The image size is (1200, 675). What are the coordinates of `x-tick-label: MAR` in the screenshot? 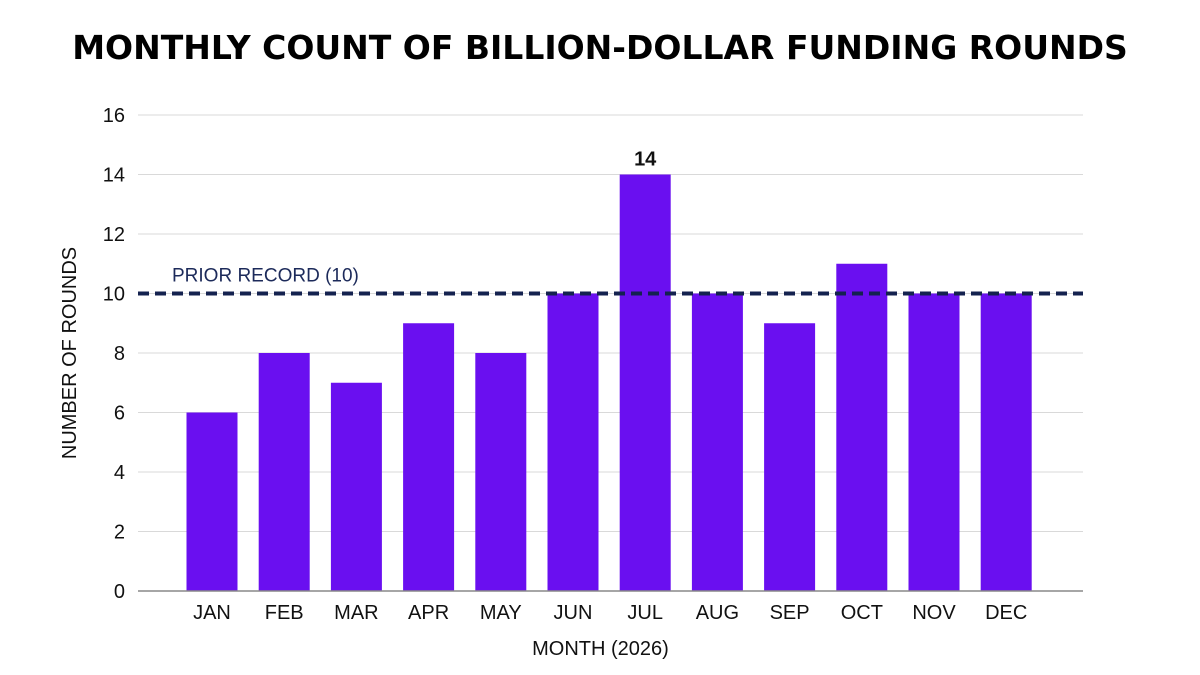 It's located at (356, 613).